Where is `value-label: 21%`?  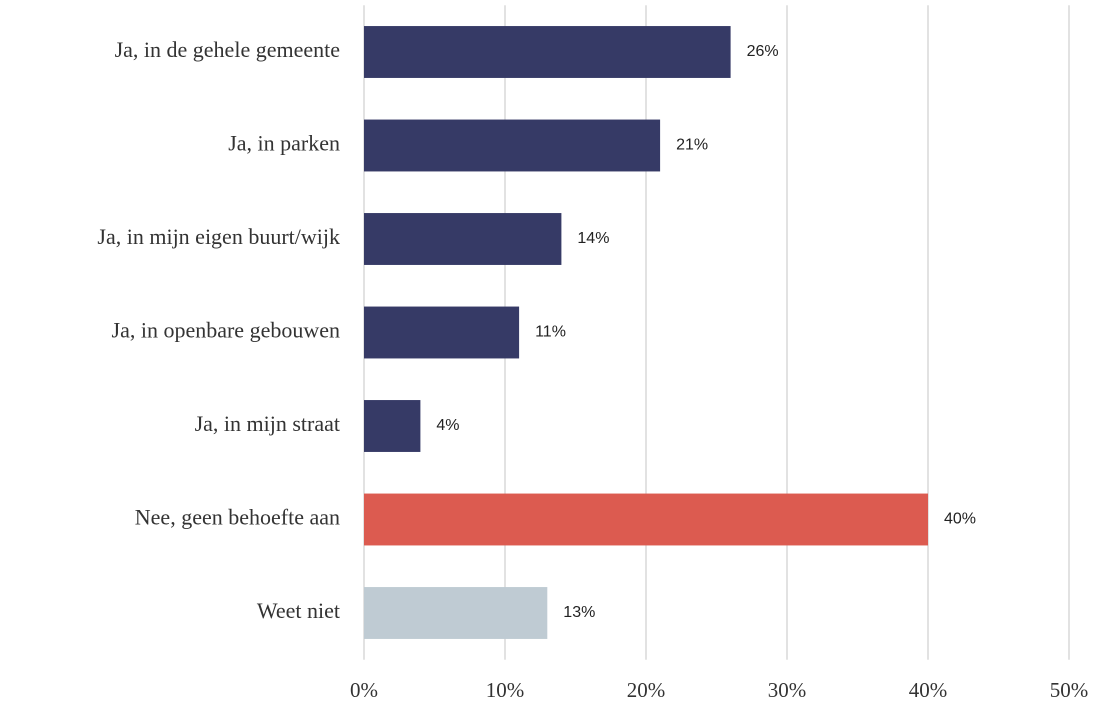
value-label: 21% is located at coordinates (692, 145).